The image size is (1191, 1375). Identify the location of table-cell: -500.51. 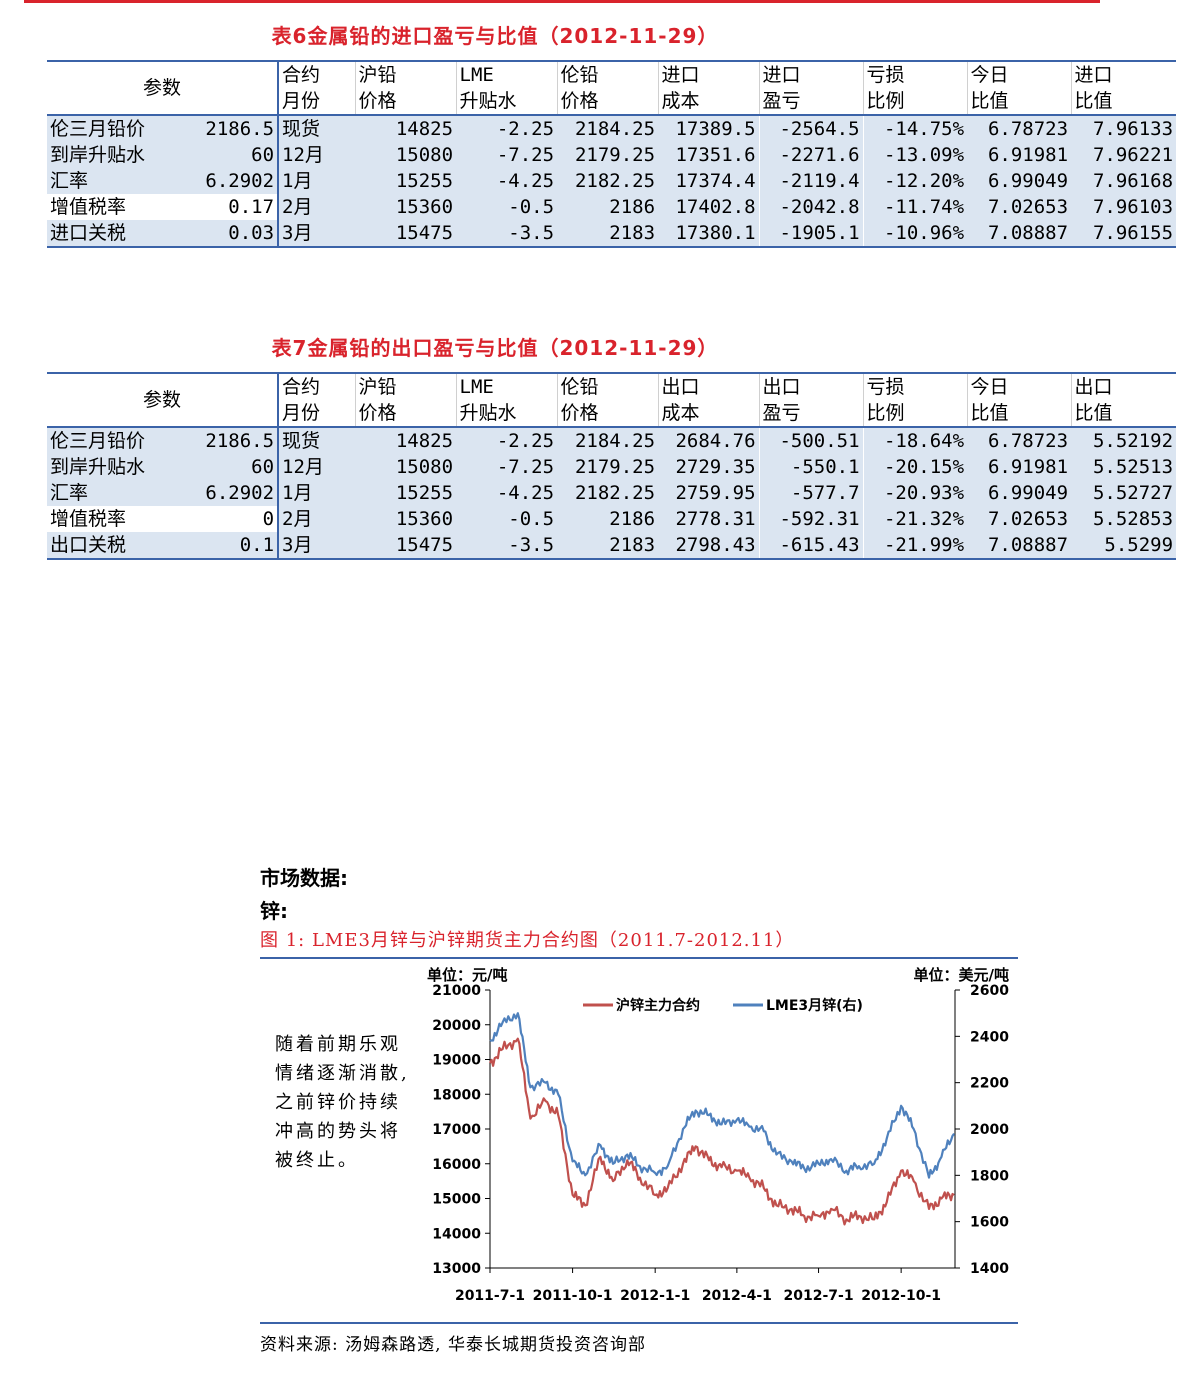
(811, 440).